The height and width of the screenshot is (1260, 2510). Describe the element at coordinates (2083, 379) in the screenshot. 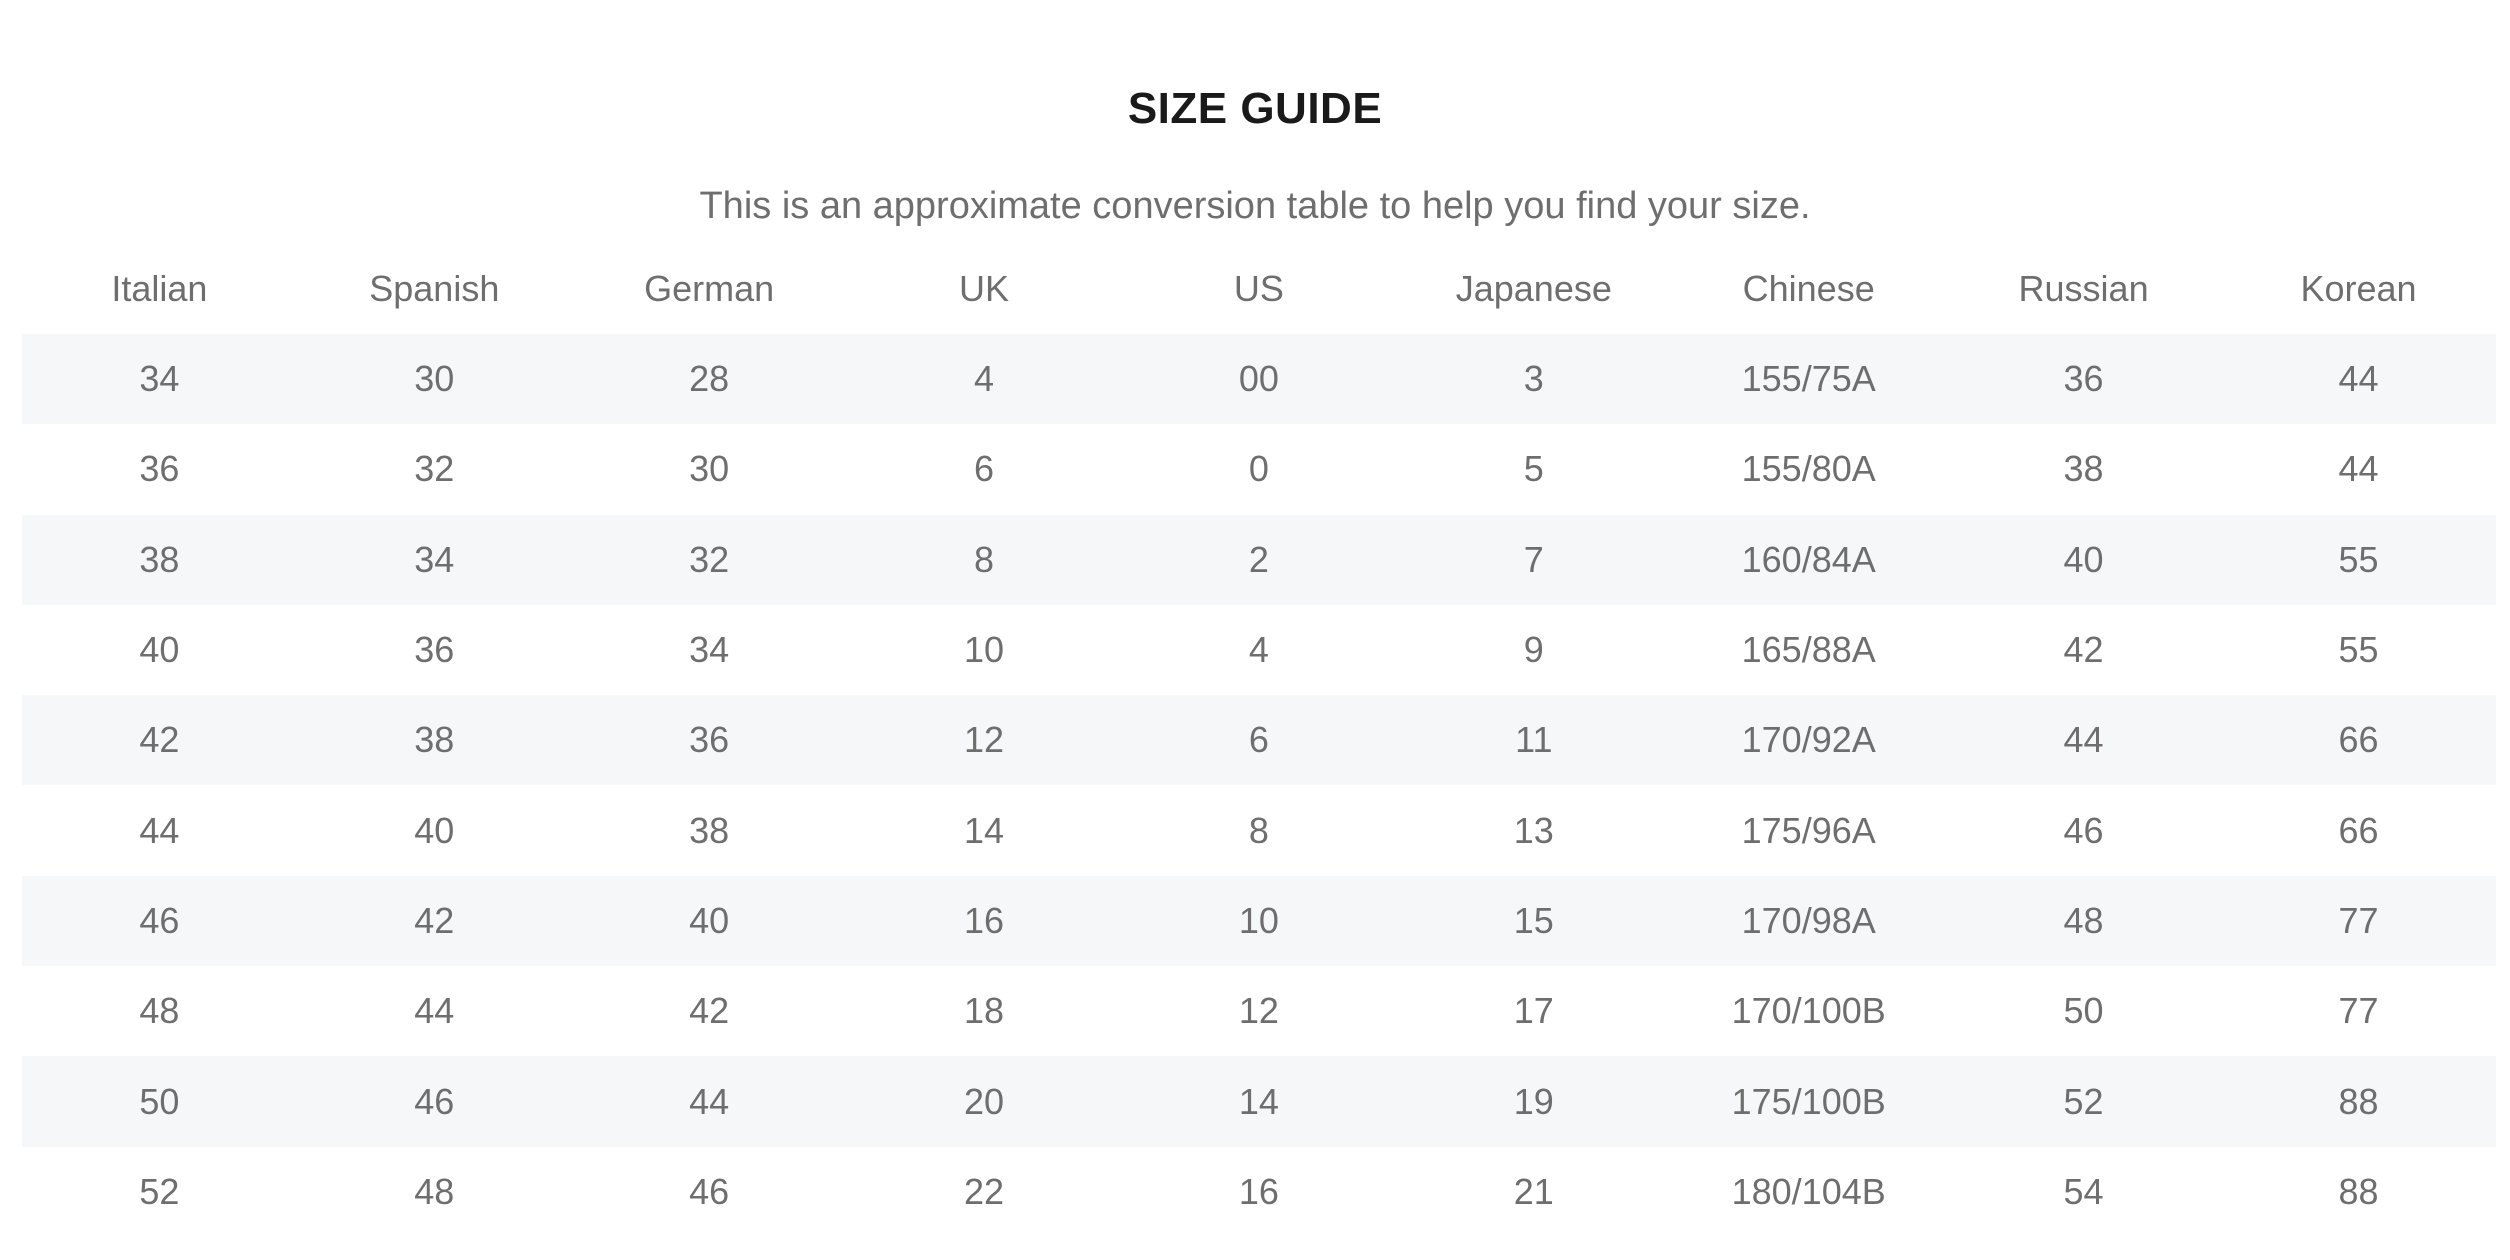

I see `cell-russian: 36` at that location.